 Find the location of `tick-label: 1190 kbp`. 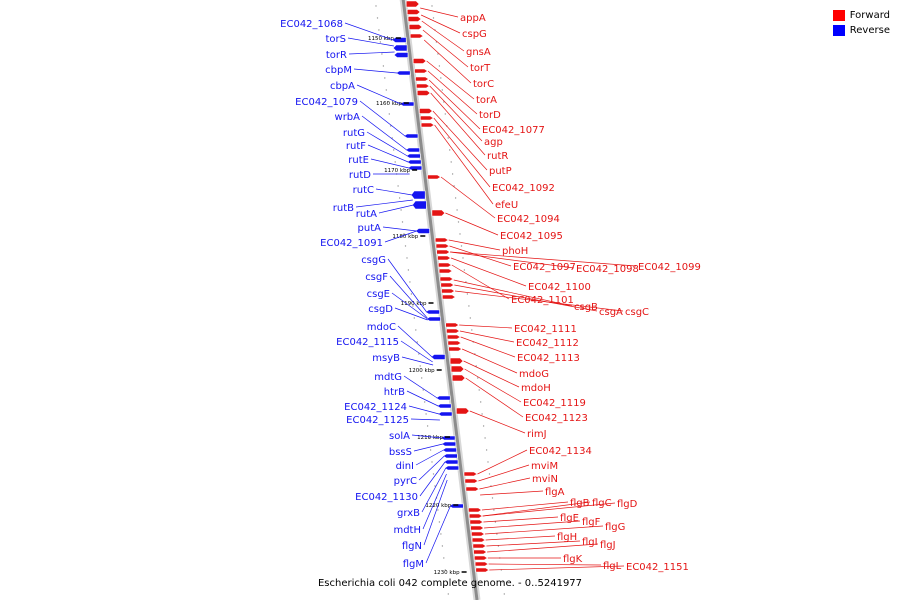

tick-label: 1190 kbp is located at coordinates (414, 304).